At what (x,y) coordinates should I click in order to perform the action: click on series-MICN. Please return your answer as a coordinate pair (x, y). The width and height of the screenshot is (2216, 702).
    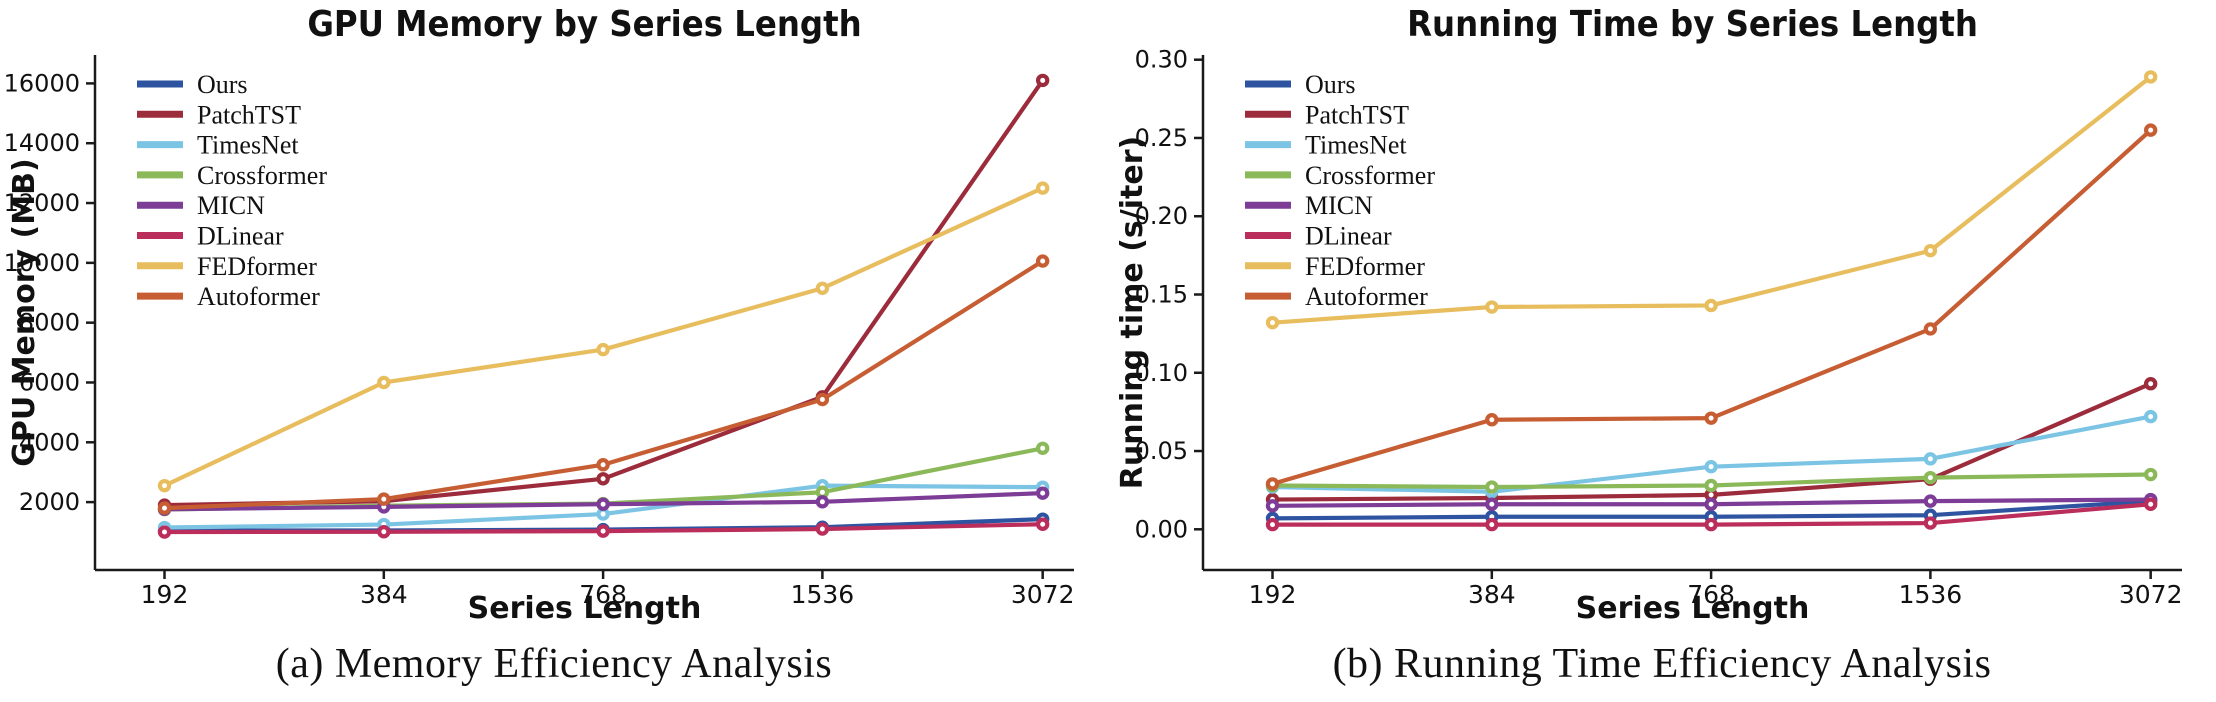
    Looking at the image, I should click on (1711, 502).